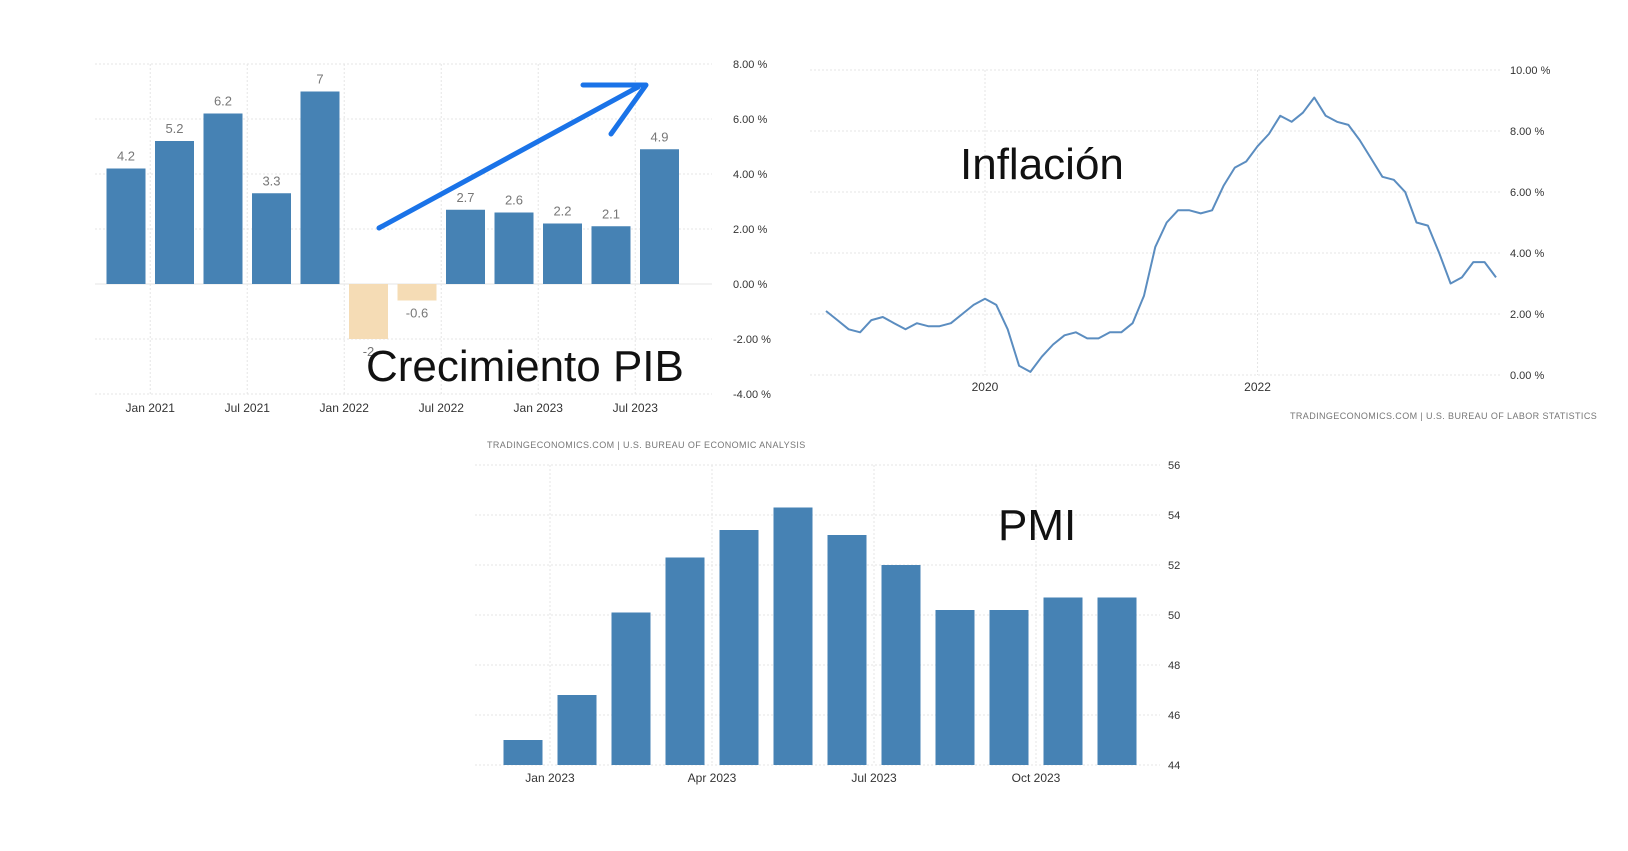 The image size is (1628, 851). What do you see at coordinates (750, 285) in the screenshot?
I see `gdp-y-tick-label: 0.00 %` at bounding box center [750, 285].